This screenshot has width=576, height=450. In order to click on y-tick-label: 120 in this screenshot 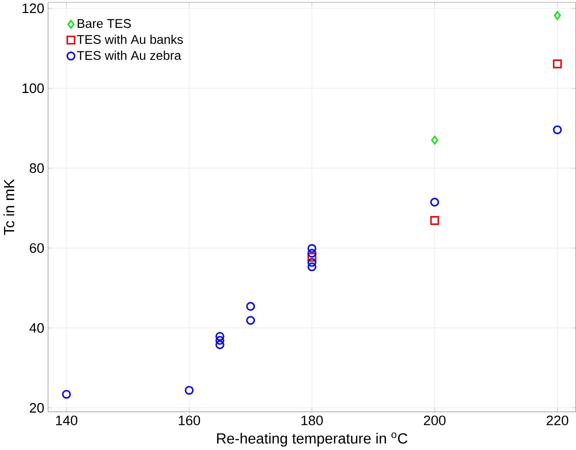, I will do `click(33, 8)`.